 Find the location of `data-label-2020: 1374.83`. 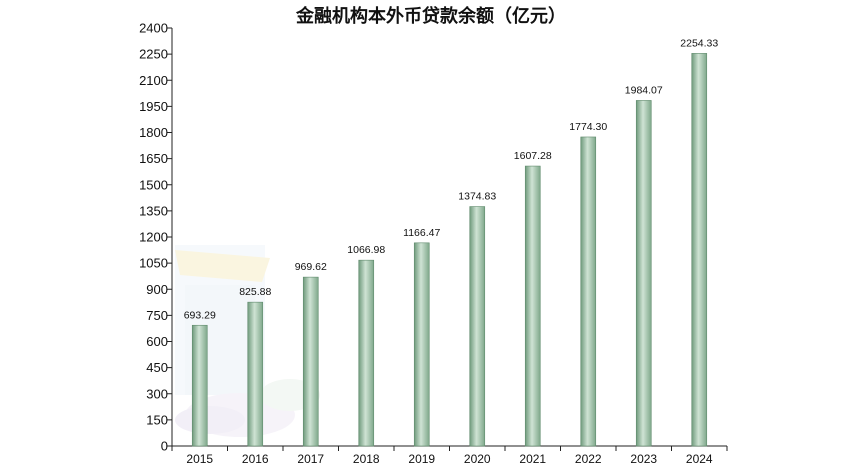

data-label-2020: 1374.83 is located at coordinates (477, 197).